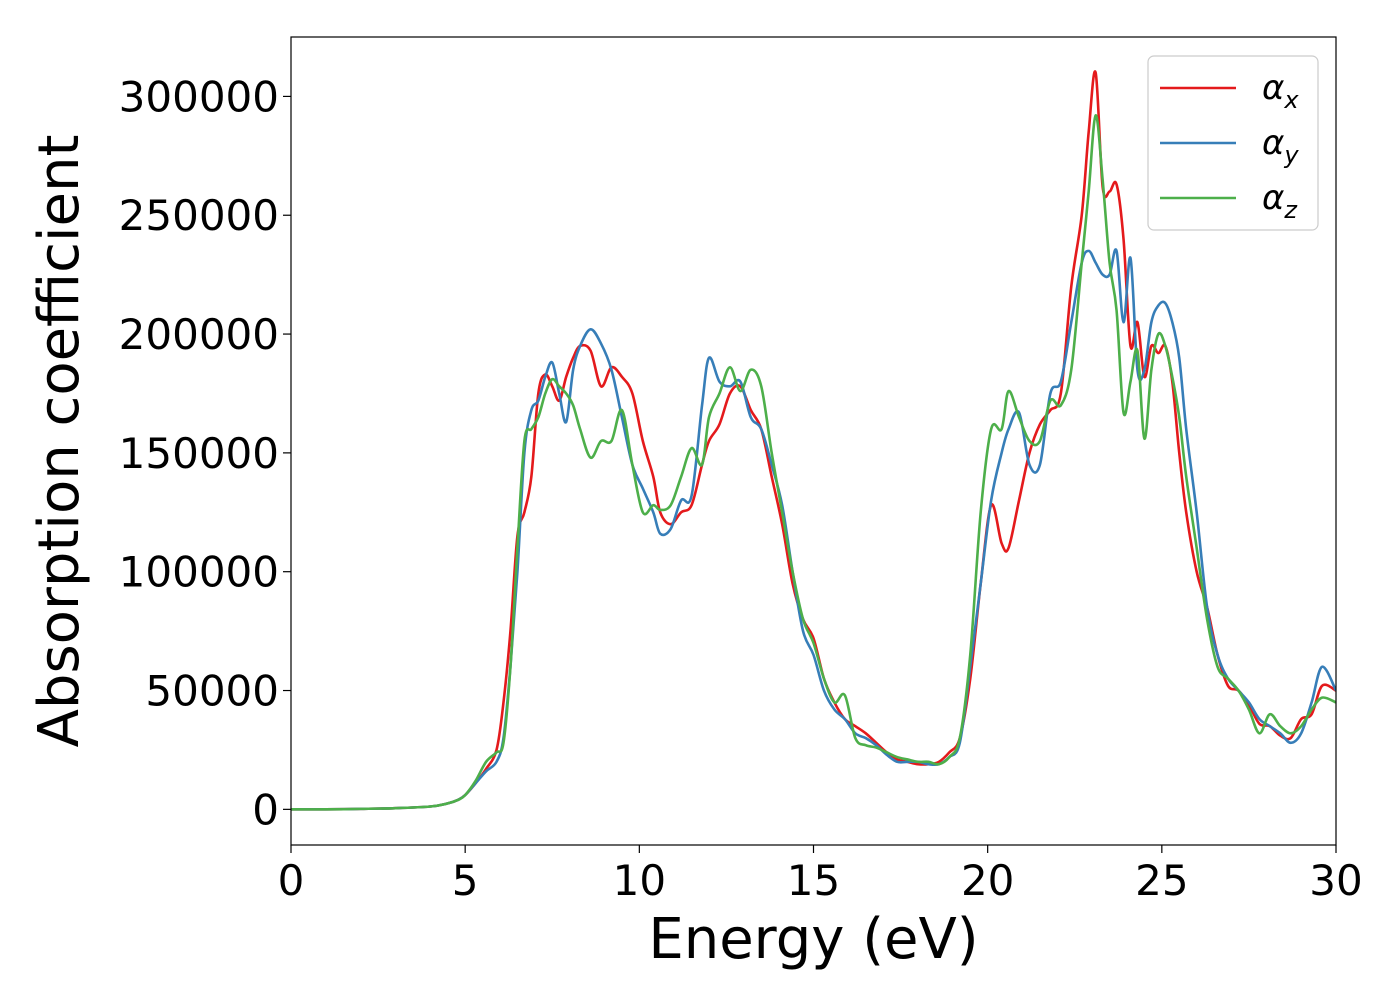 The image size is (1400, 1000). What do you see at coordinates (265, 809) in the screenshot?
I see `y-tick-label: 0` at bounding box center [265, 809].